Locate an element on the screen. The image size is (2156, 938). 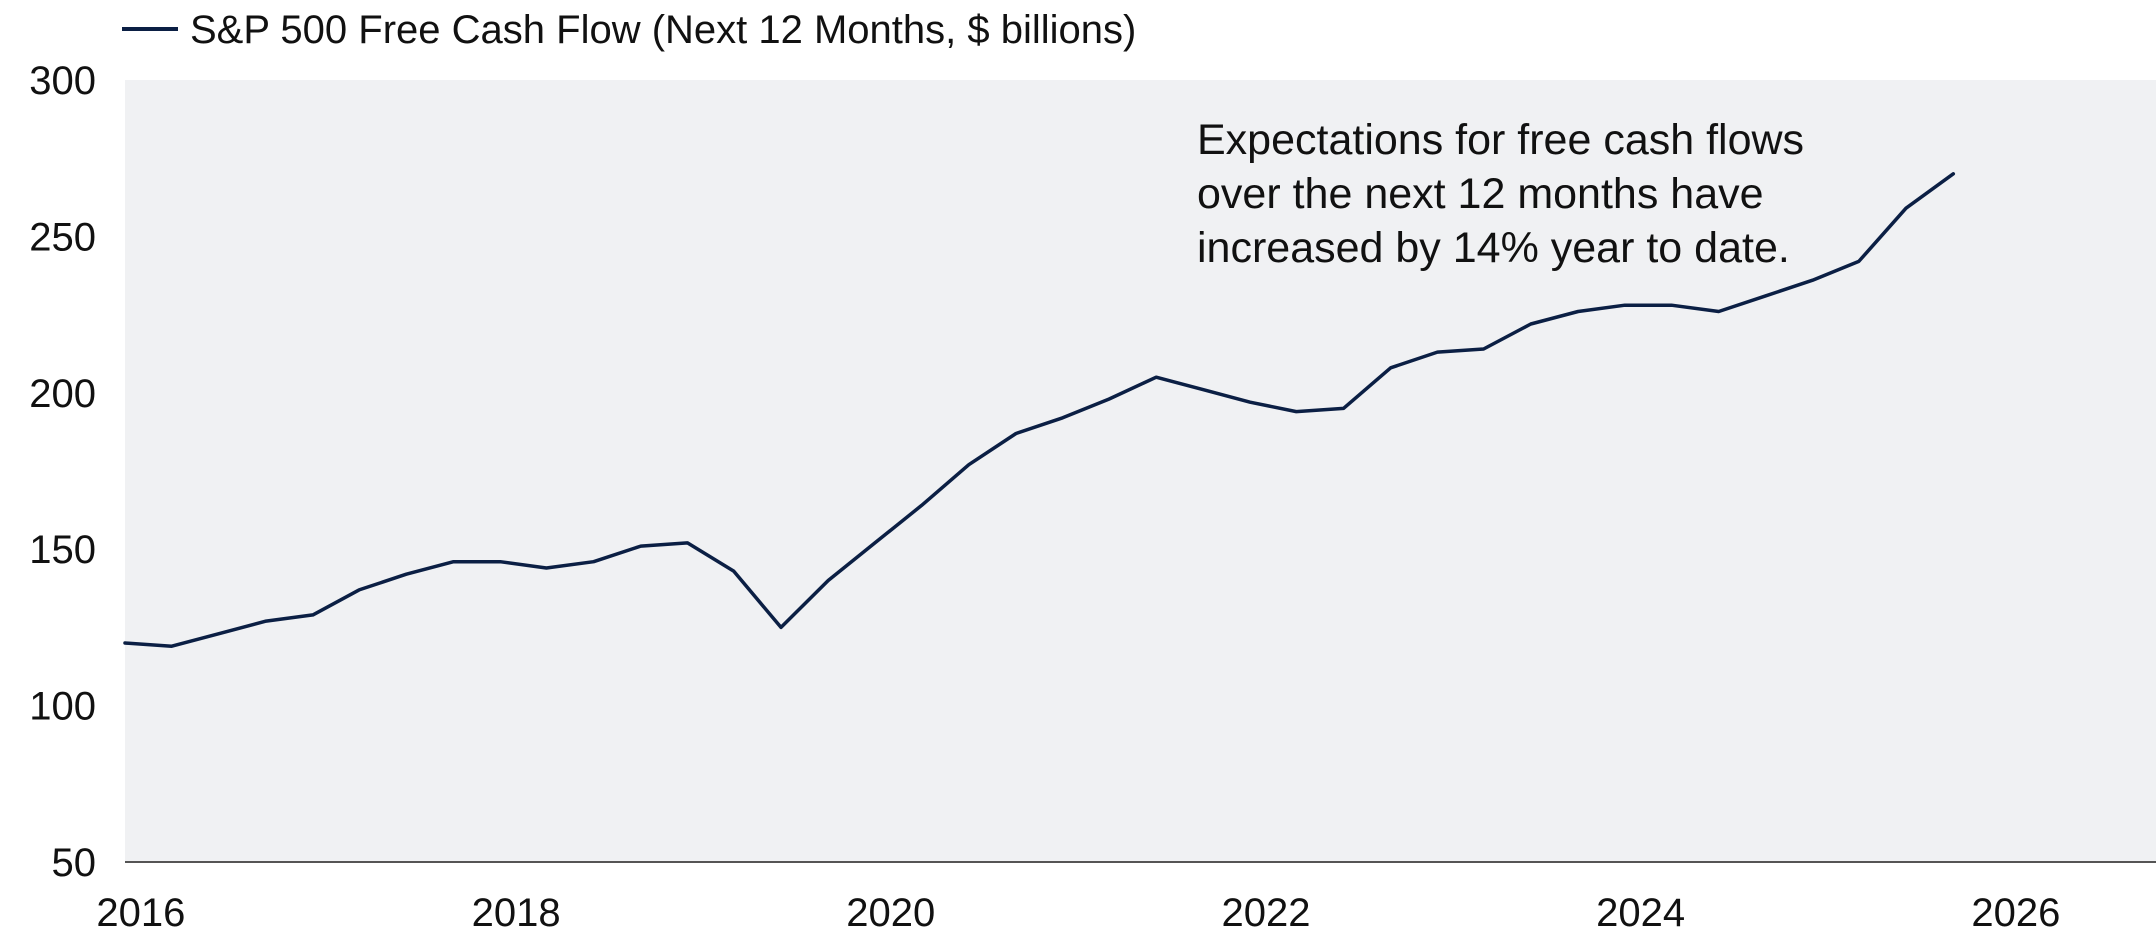
x-tick-label: 2026 is located at coordinates (2015, 913).